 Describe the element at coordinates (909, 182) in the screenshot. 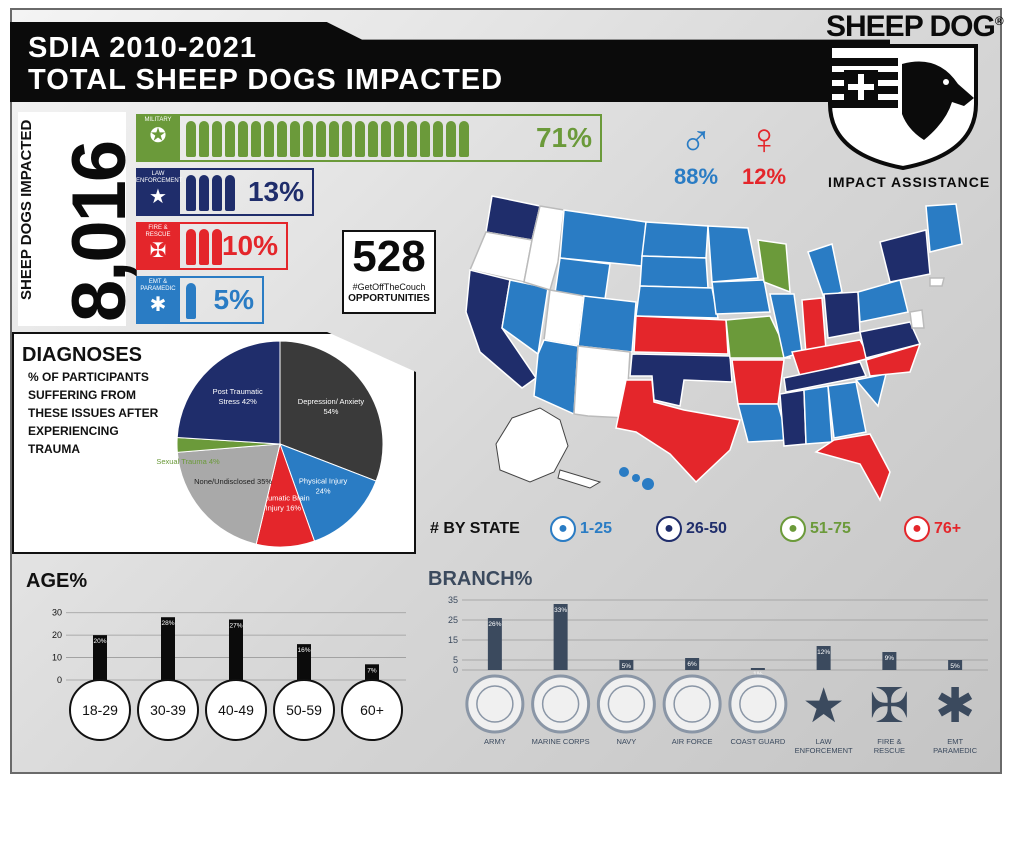

I see `logo-subtitle: IMPACT ASSISTANCE` at that location.